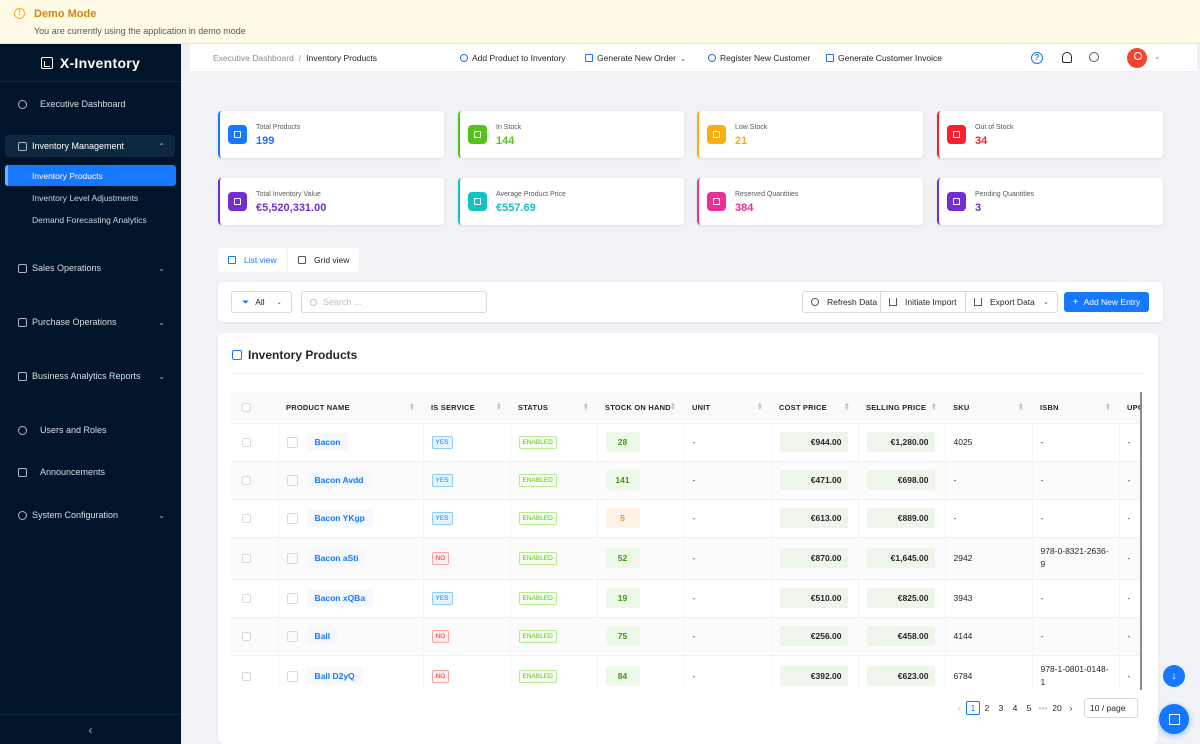 This screenshot has height=744, width=1200. I want to click on product-name-link: Bacon, so click(327, 442).